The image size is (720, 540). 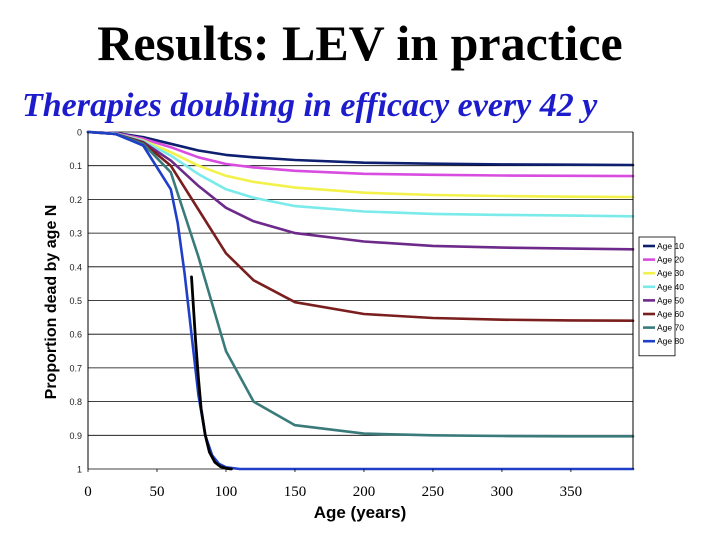 What do you see at coordinates (433, 492) in the screenshot?
I see `x-tick-label: 250` at bounding box center [433, 492].